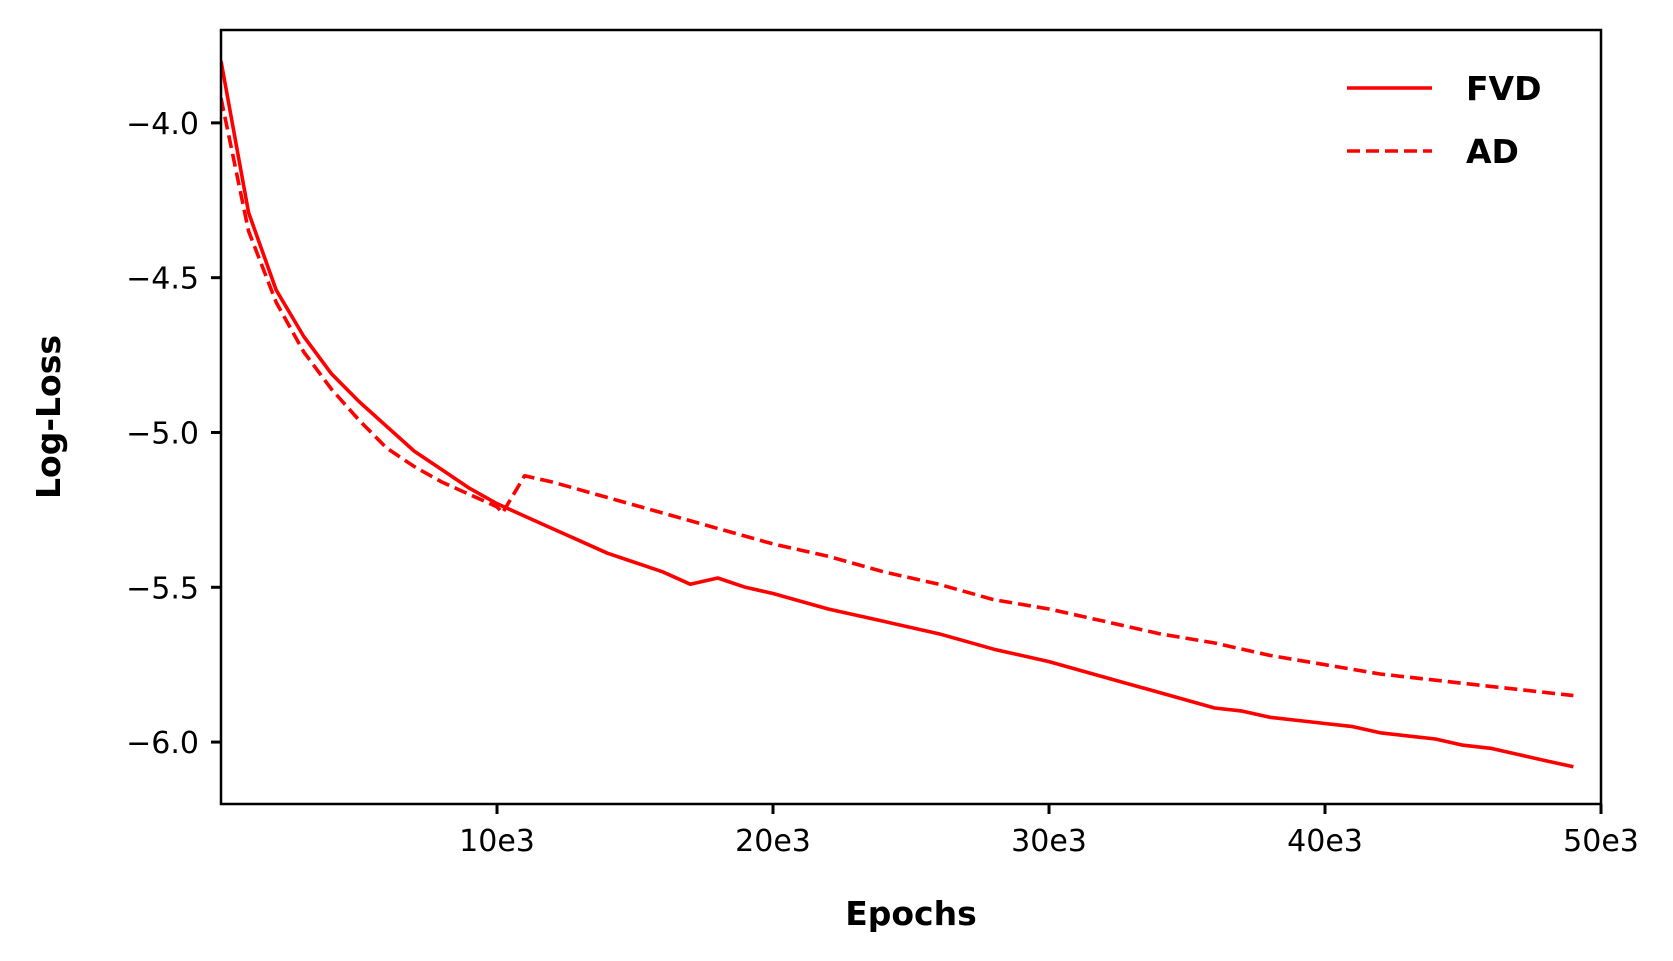 Image resolution: width=1673 pixels, height=961 pixels. Describe the element at coordinates (1492, 151) in the screenshot. I see `legend-label-ad: AD` at that location.